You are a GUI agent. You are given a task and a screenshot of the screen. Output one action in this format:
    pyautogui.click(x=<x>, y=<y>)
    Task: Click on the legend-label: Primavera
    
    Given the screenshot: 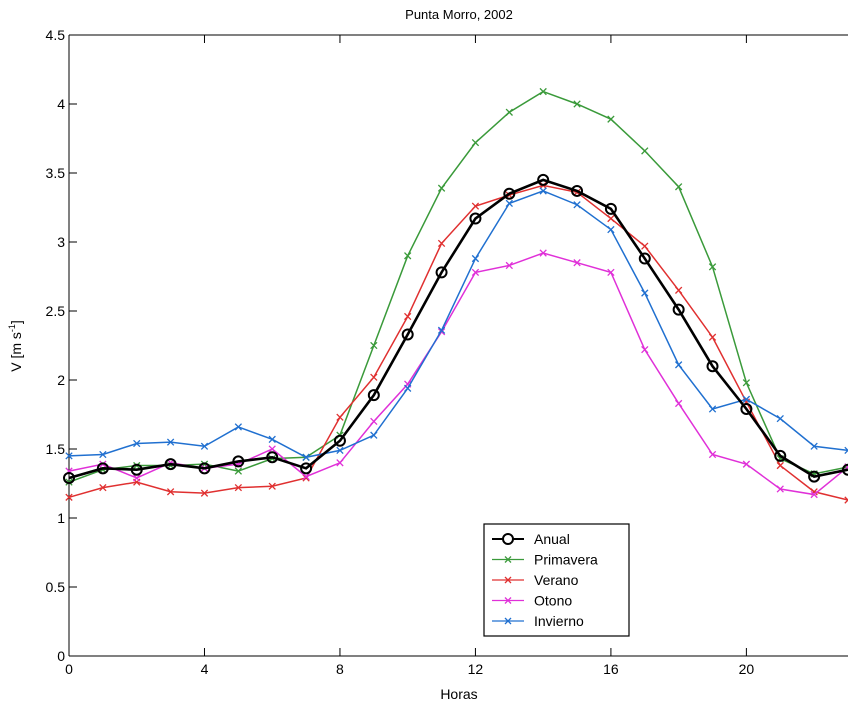 What is the action you would take?
    pyautogui.click(x=566, y=560)
    